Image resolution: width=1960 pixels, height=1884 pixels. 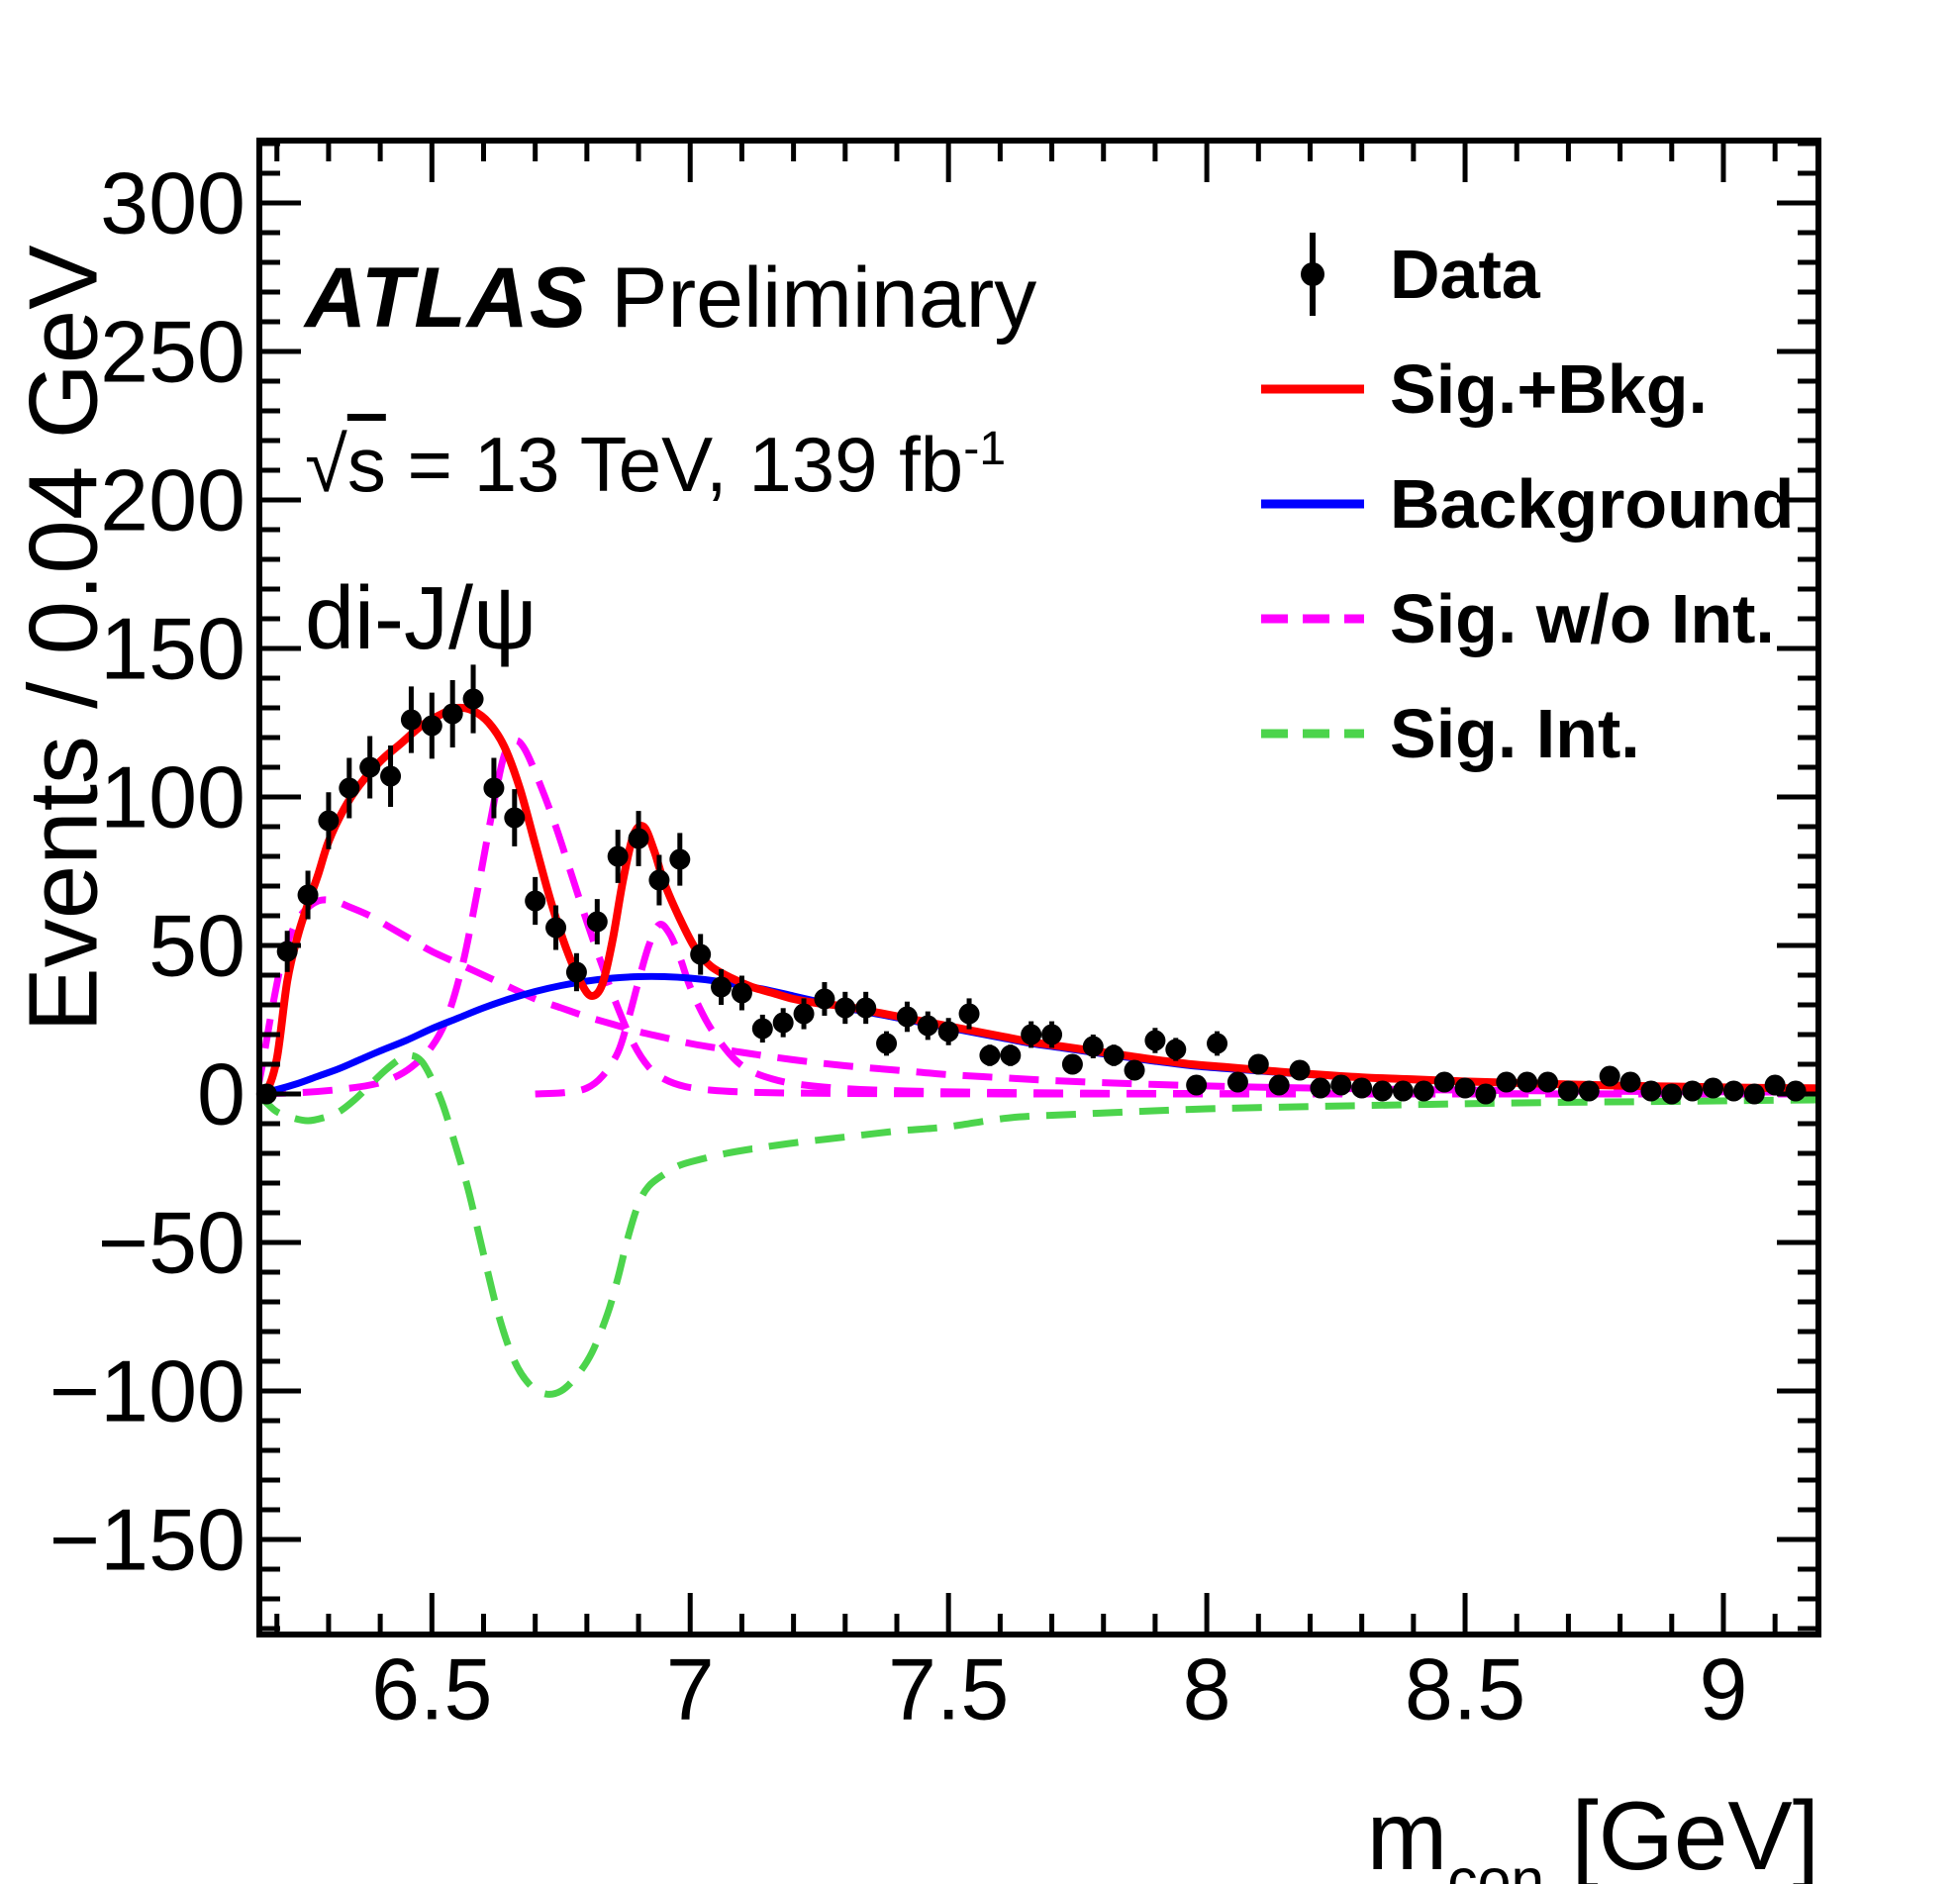 I want to click on y-tick-label: 200, so click(x=172, y=500).